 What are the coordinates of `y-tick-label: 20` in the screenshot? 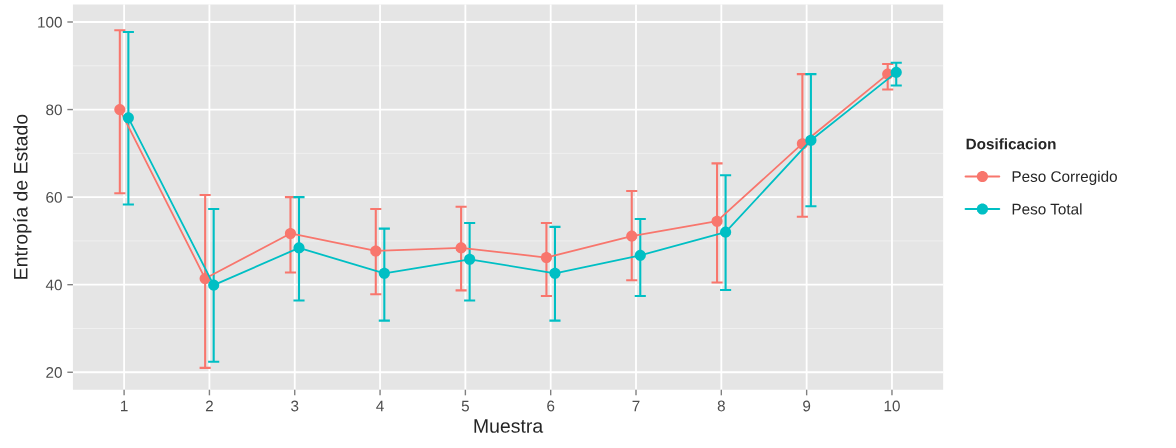 It's located at (54, 372).